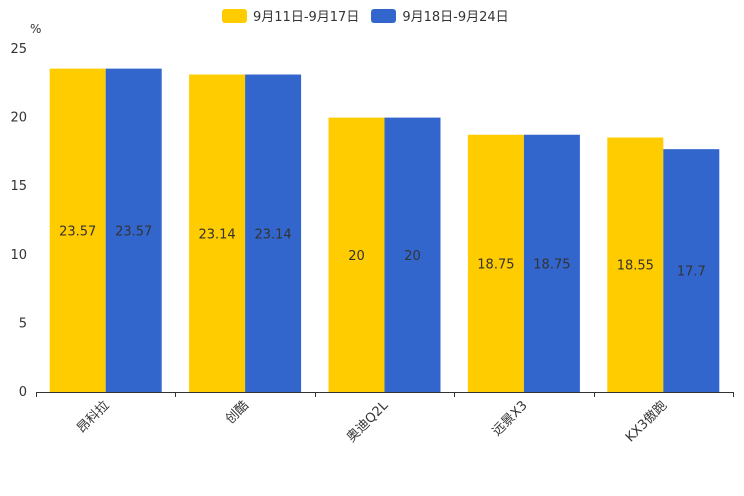 This screenshot has width=744, height=496. I want to click on y-axis-unit: %, so click(36, 29).